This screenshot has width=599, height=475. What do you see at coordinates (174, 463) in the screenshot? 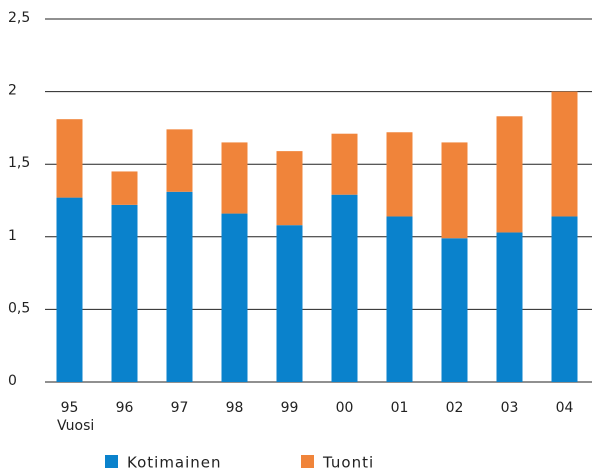
I see `legend-label: Kotimainen` at bounding box center [174, 463].